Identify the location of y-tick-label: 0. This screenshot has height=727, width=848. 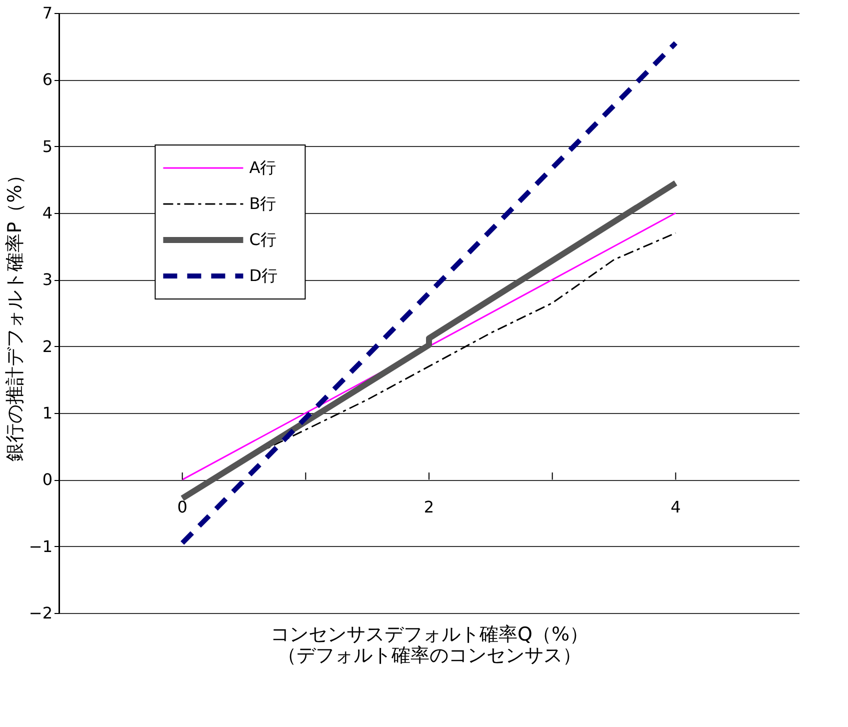
(47, 480).